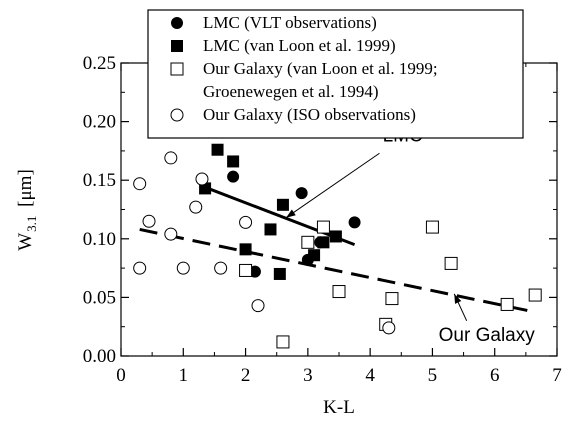  What do you see at coordinates (99, 297) in the screenshot?
I see `y-tick-label: 0.05` at bounding box center [99, 297].